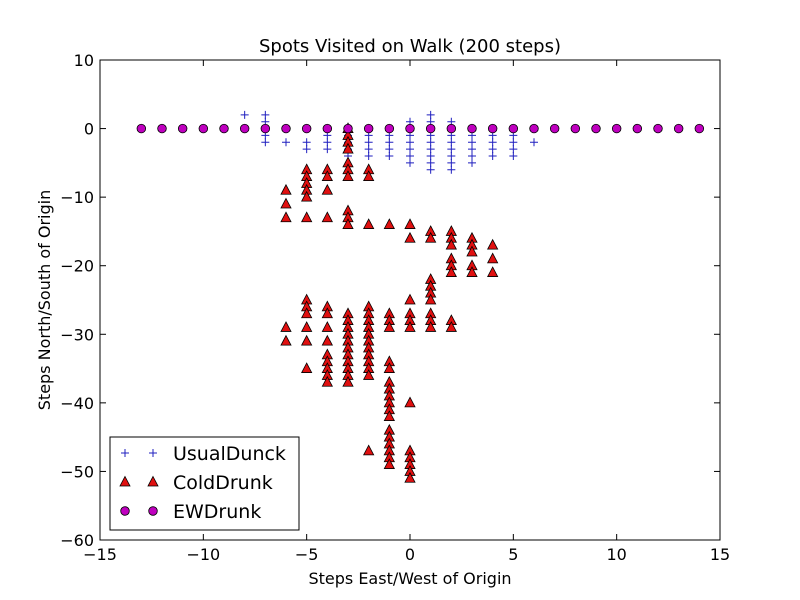 The width and height of the screenshot is (800, 600). Describe the element at coordinates (84, 60) in the screenshot. I see `y-tick-label: 10` at that location.